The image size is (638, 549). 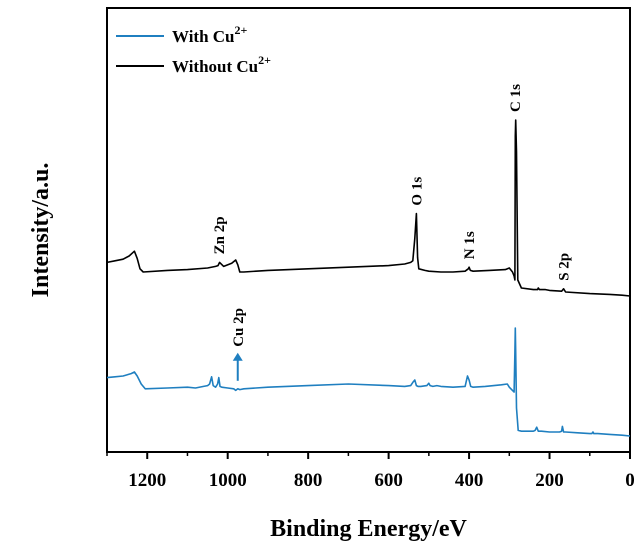 What do you see at coordinates (469, 480) in the screenshot?
I see `x-tick-label: 400` at bounding box center [469, 480].